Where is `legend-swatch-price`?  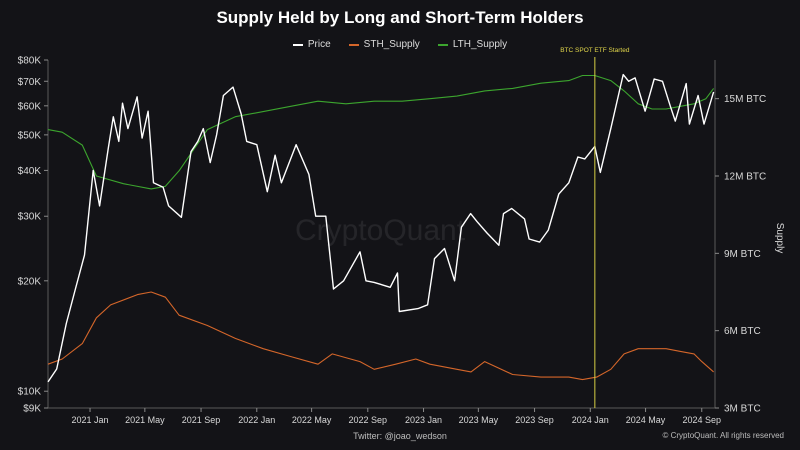
legend-swatch-price is located at coordinates (297, 44).